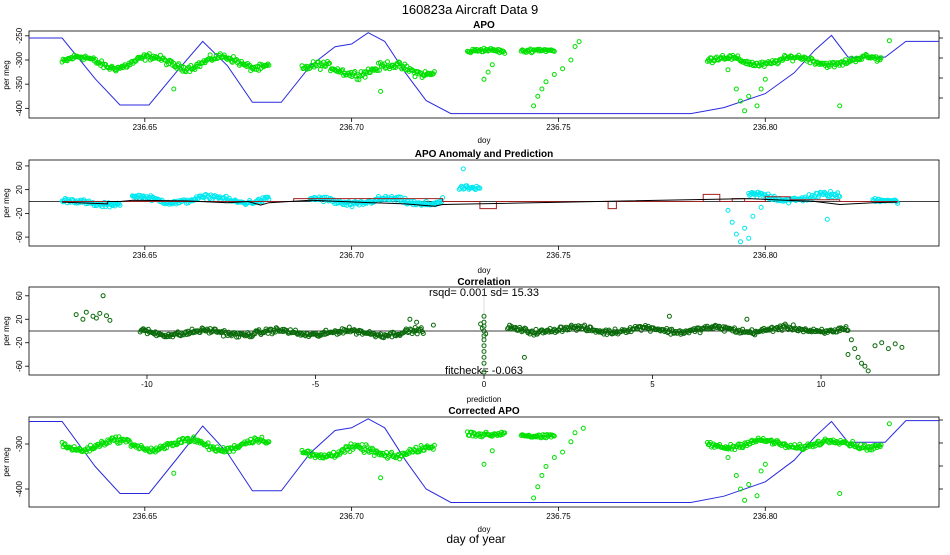 The image size is (950, 555). Describe the element at coordinates (484, 399) in the screenshot. I see `x-axis-label-correlation: prediction` at that location.